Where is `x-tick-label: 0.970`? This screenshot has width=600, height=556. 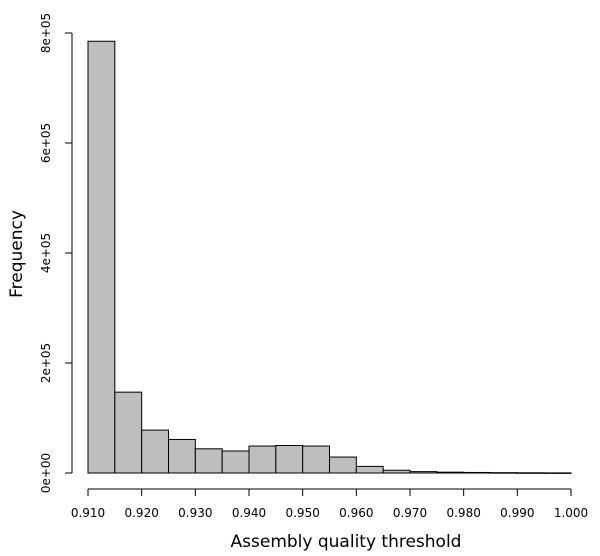 x-tick-label: 0.970 is located at coordinates (410, 513).